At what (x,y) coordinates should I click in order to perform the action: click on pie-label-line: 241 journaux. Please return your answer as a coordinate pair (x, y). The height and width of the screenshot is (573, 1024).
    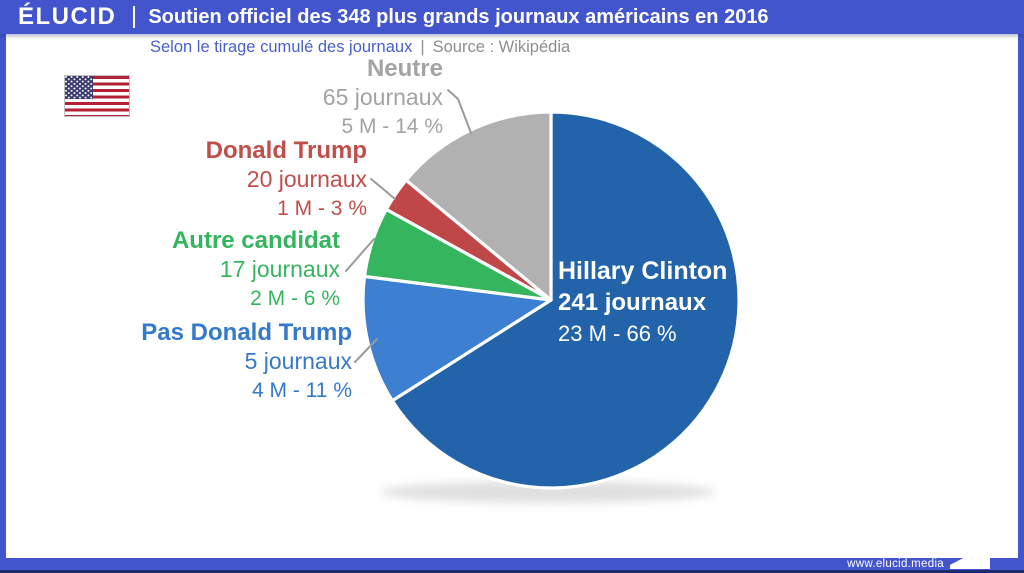
    Looking at the image, I should click on (632, 302).